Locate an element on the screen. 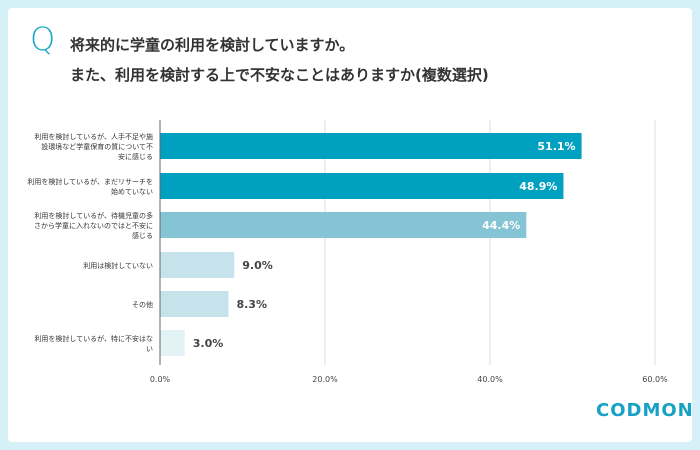 The image size is (700, 450). question-line-1: 将来的に学童の利用を検討していますか。 is located at coordinates (212, 45).